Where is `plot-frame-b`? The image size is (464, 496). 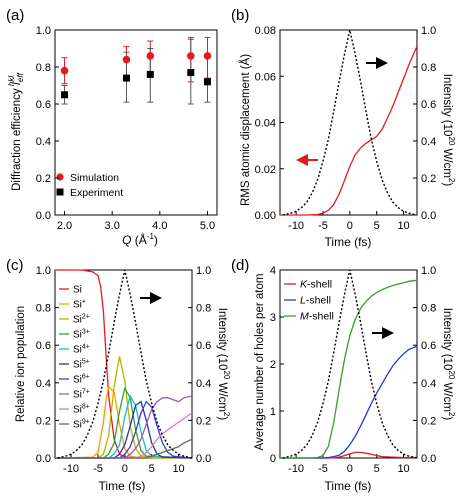
plot-frame-b is located at coordinates (348, 122).